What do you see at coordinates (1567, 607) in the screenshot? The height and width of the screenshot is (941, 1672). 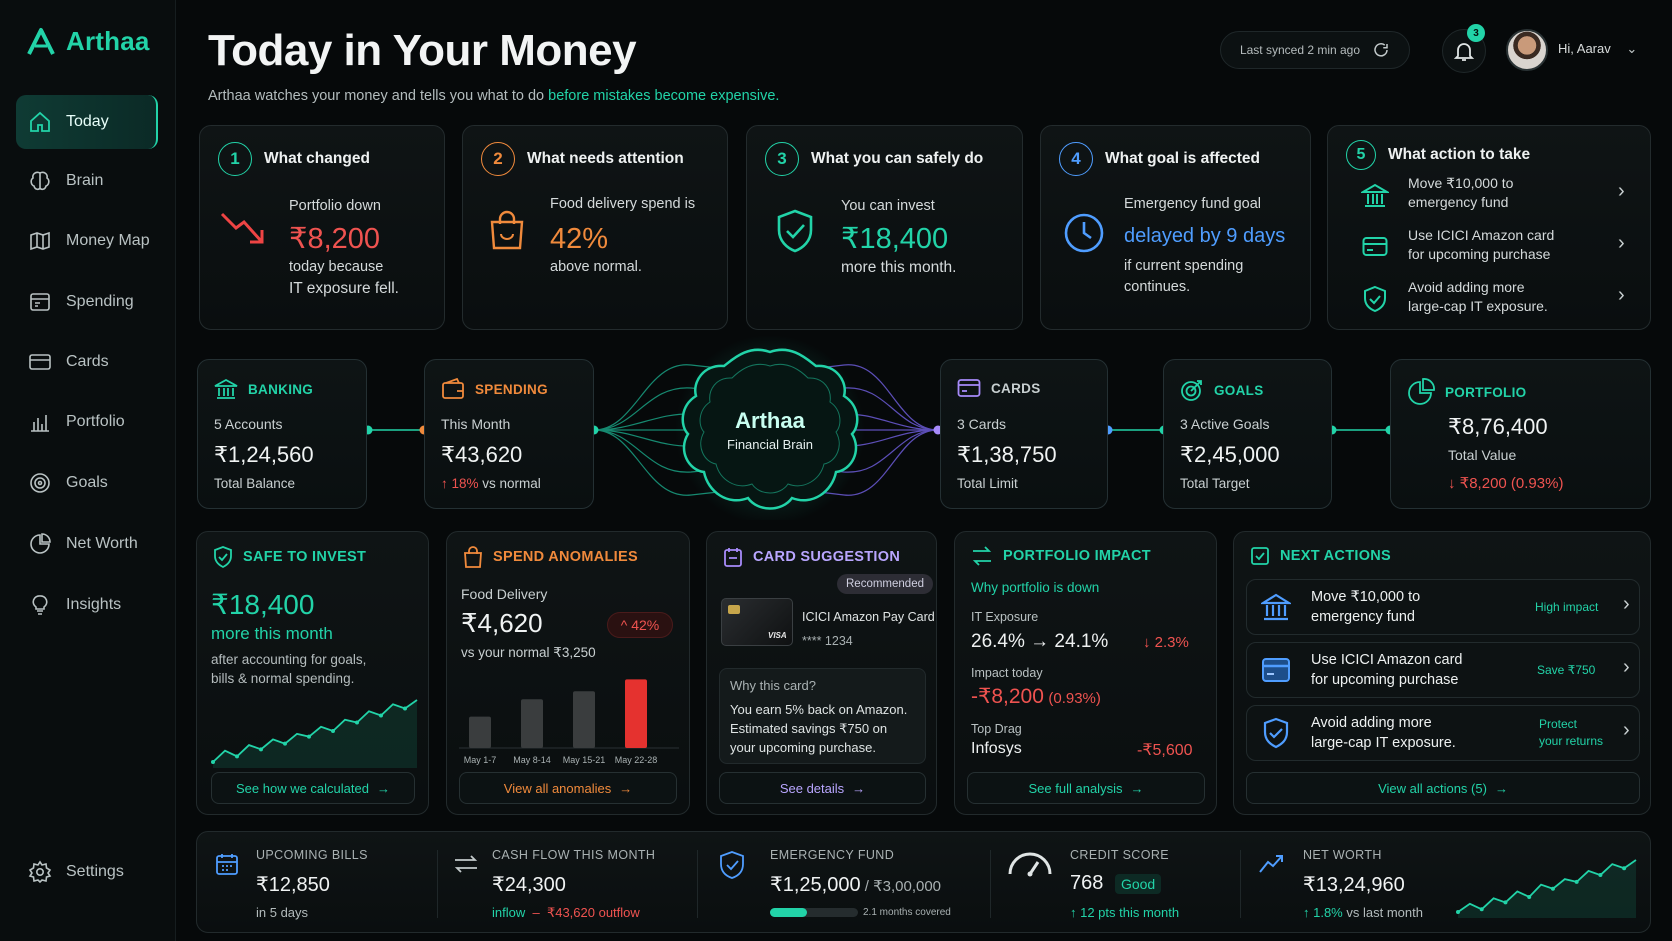 I see `action-tag: High impact` at bounding box center [1567, 607].